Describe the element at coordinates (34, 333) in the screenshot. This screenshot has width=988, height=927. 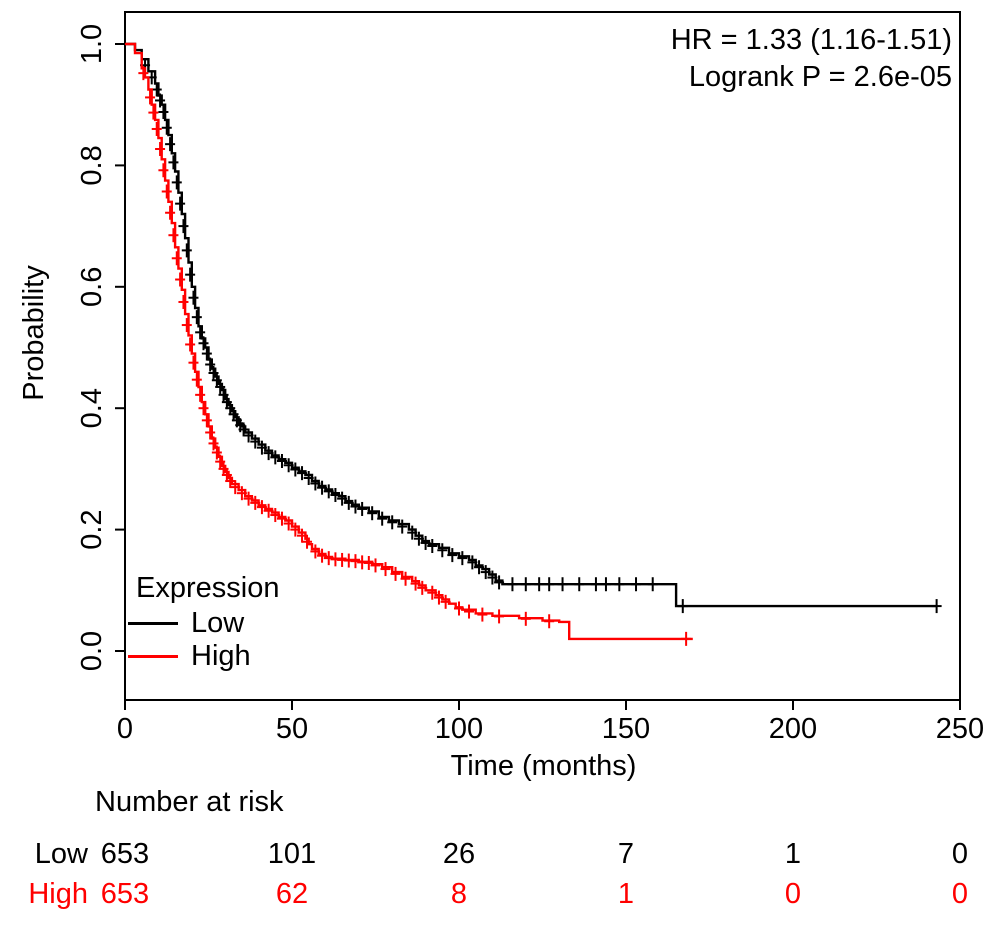
I see `y-axis-label: Probability` at that location.